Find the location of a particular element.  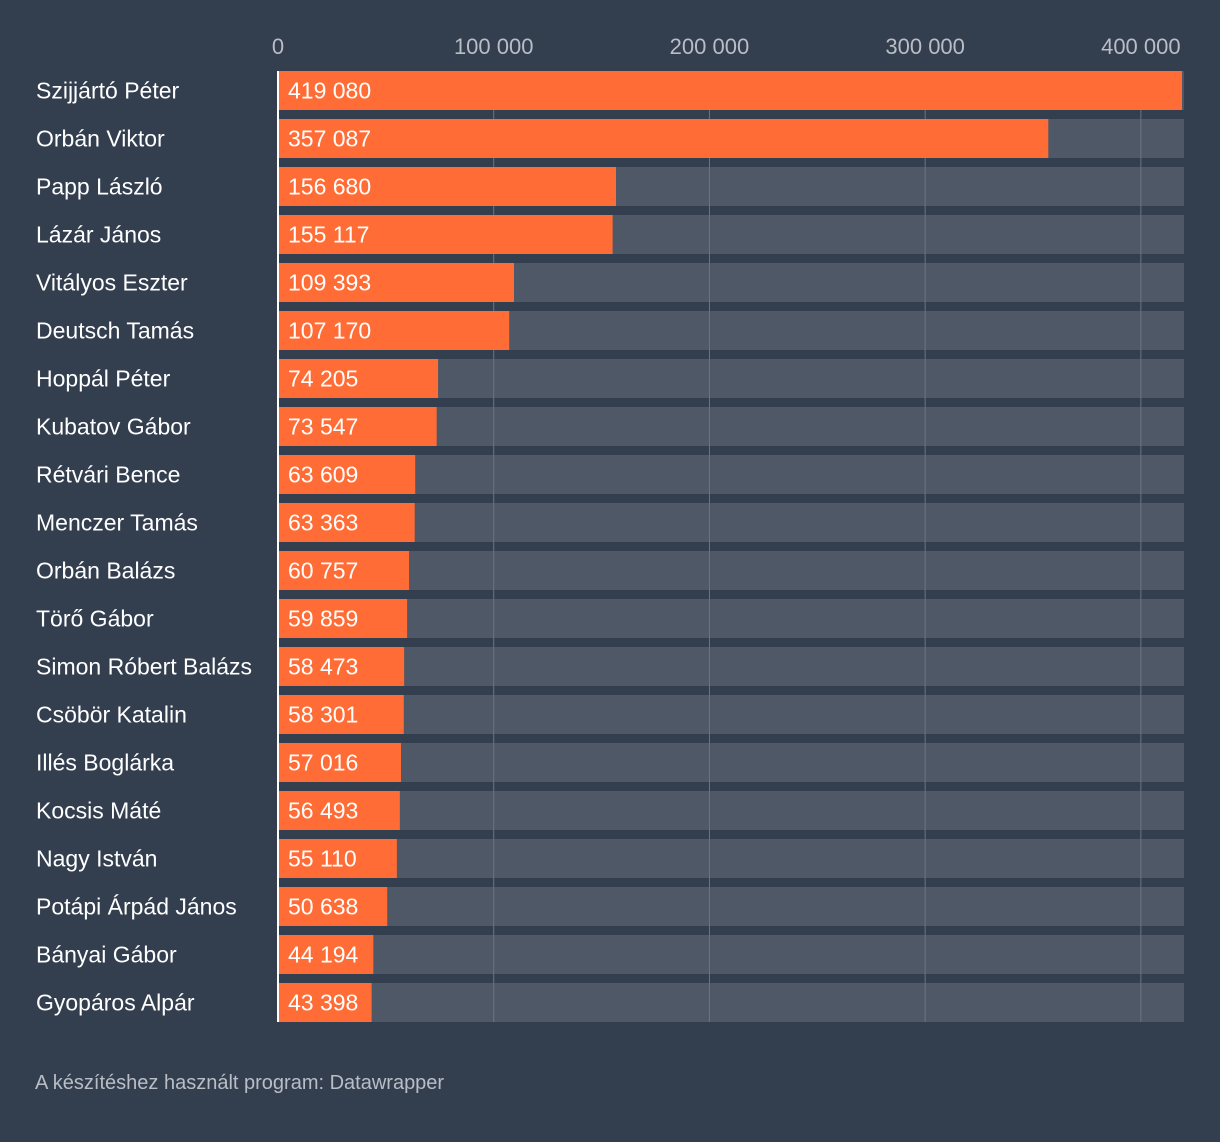

value-label: 107 170 is located at coordinates (329, 331).